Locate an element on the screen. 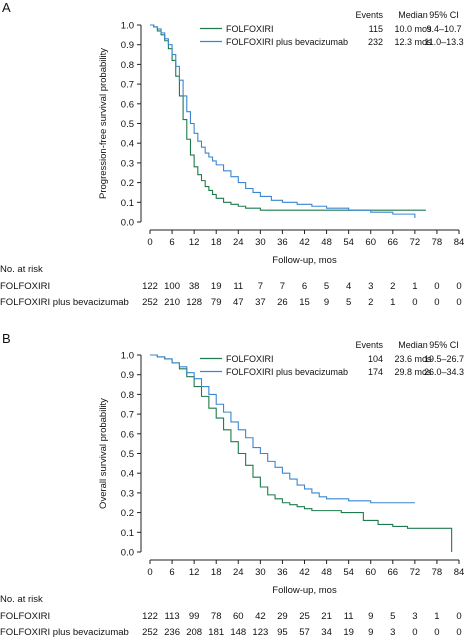 Image resolution: width=474 pixels, height=642 pixels. x-tick-label: 18 is located at coordinates (216, 242).